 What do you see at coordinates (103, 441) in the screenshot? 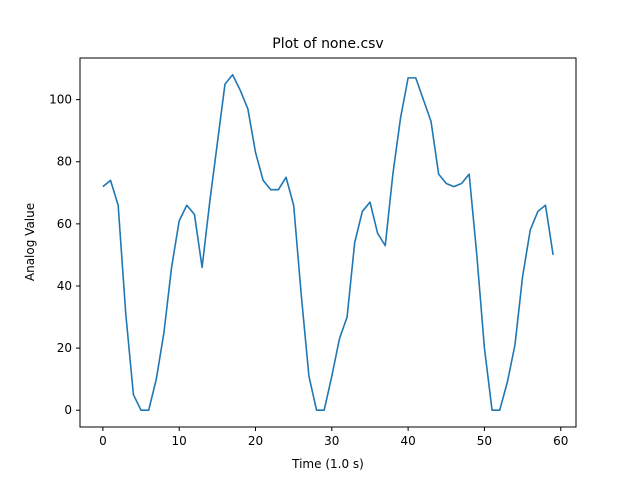
I see `x-tick-label: 0` at bounding box center [103, 441].